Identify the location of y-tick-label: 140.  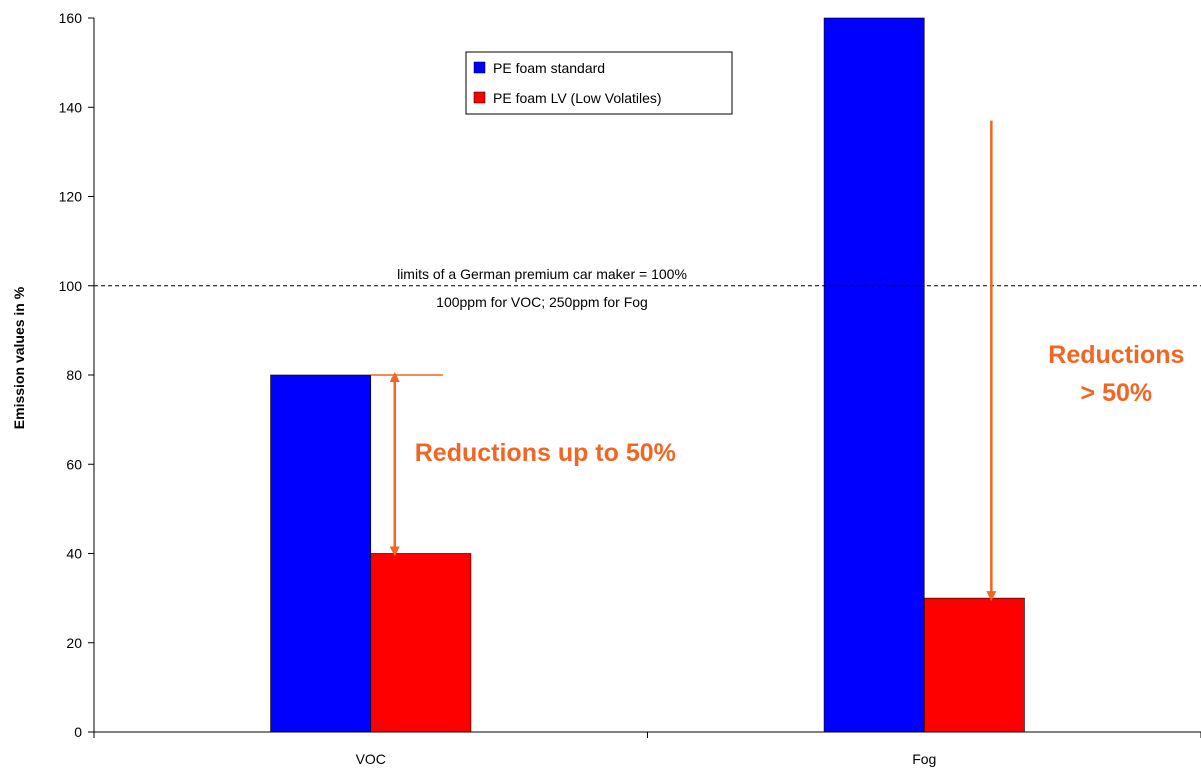
(71, 107).